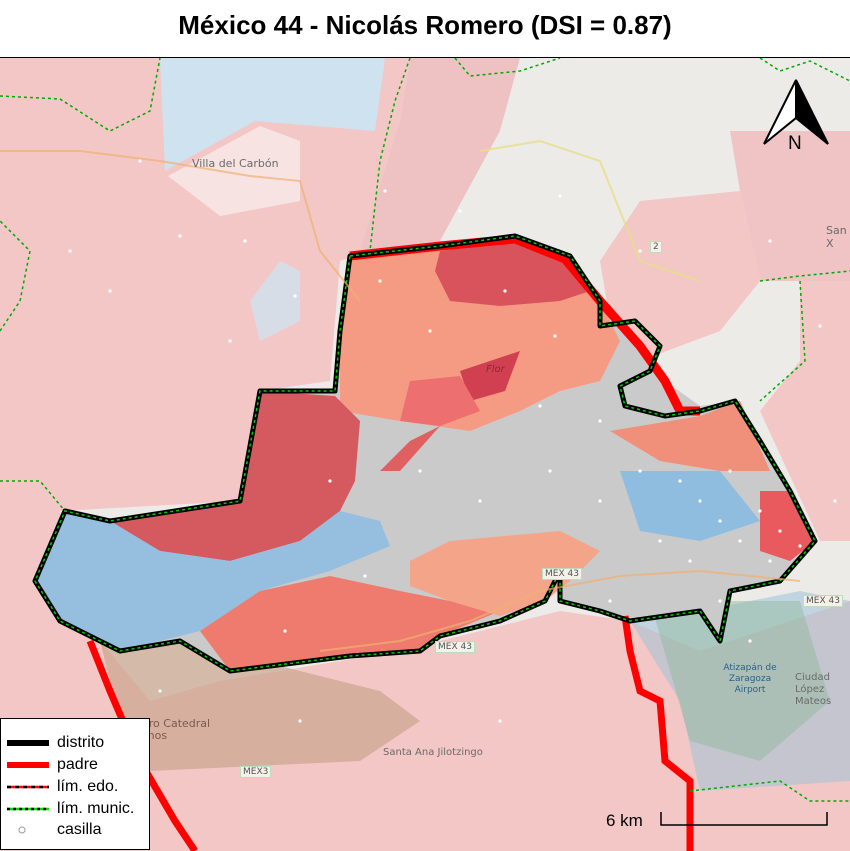 The height and width of the screenshot is (851, 850). What do you see at coordinates (680, 276) in the screenshot?
I see `area-east-pink` at bounding box center [680, 276].